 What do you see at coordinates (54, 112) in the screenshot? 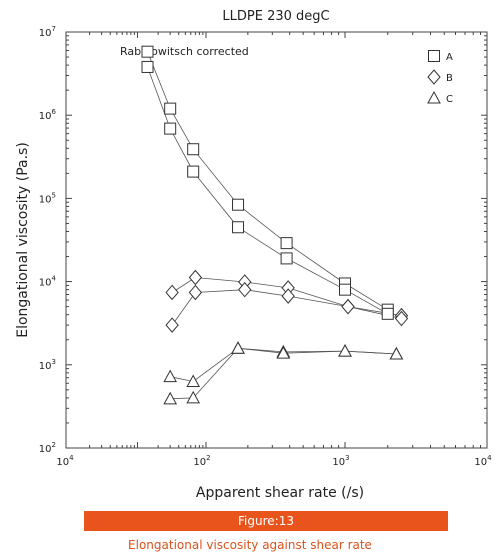
I see `y-tick-exponent: 6` at bounding box center [54, 112].